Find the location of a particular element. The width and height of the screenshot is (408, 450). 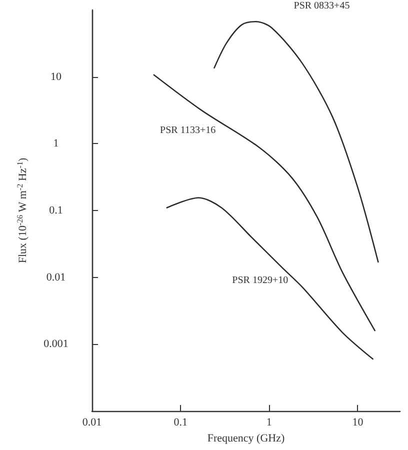

x-tick-label: 0.01 is located at coordinates (92, 422).